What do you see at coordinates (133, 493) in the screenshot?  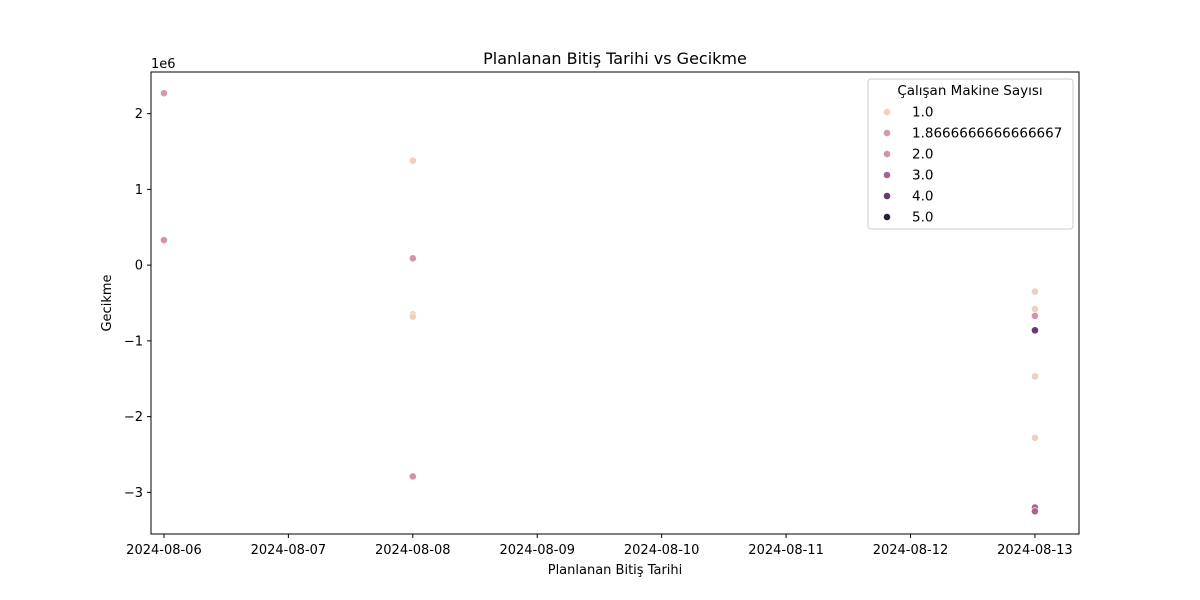 I see `y-tick-label: −3` at bounding box center [133, 493].